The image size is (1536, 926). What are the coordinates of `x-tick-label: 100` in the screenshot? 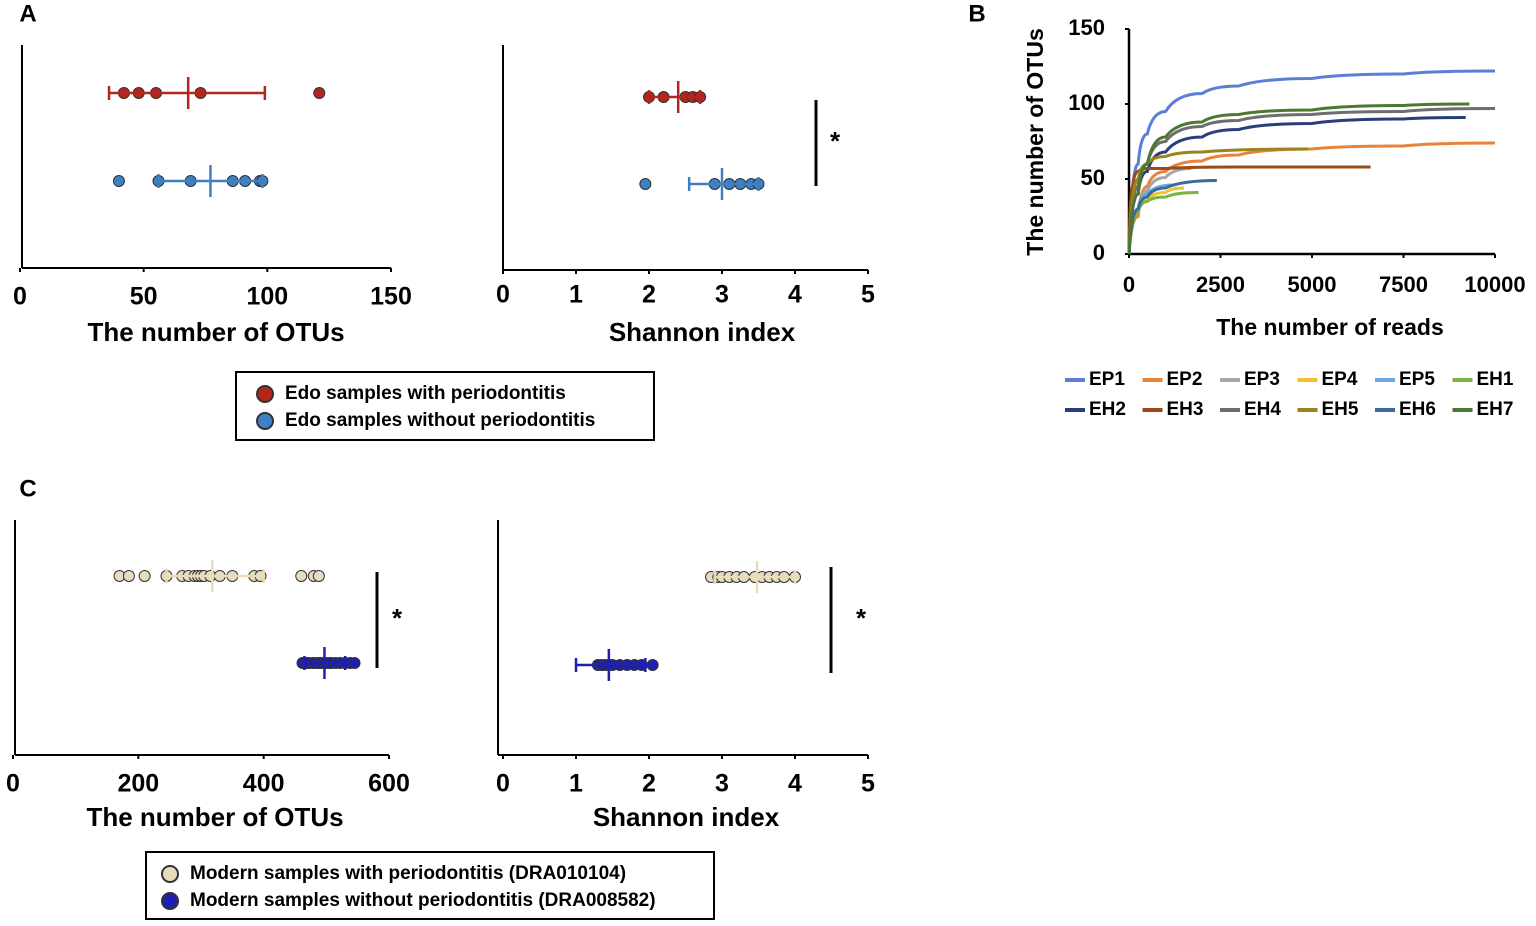 It's located at (267, 297).